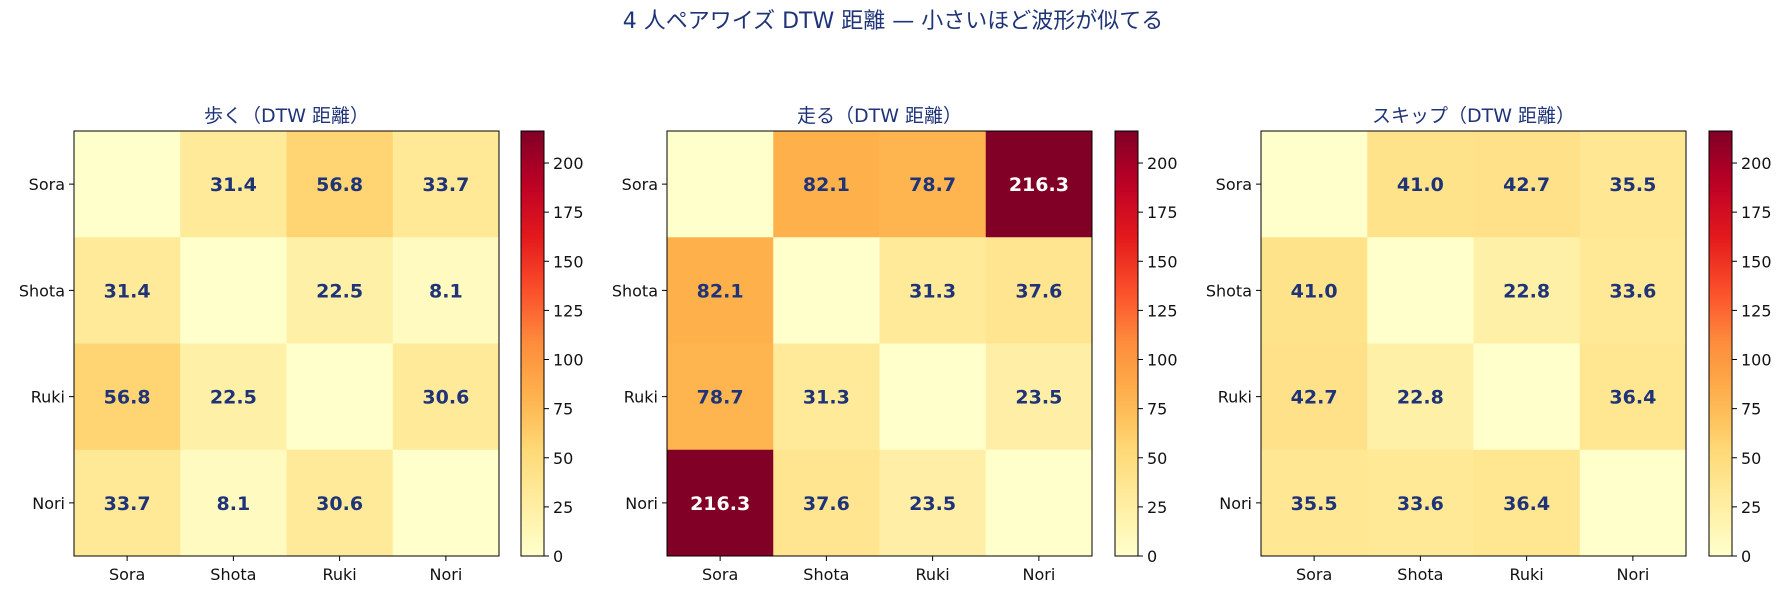 This screenshot has height=598, width=1787. I want to click on panel-title: スキップ（DTW 距離）, so click(1473, 116).